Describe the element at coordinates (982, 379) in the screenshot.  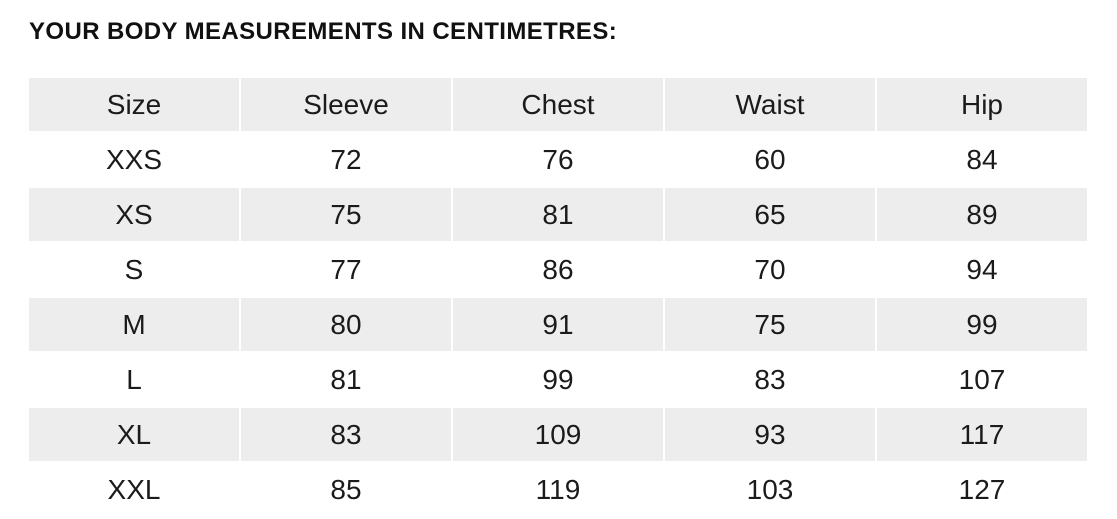
I see `measurement-value-cell: 107` at that location.